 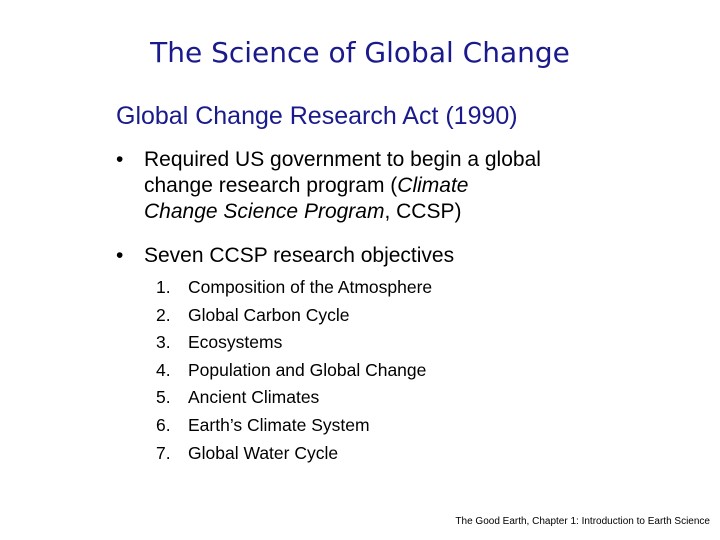 I want to click on objective-text: Global Carbon Cycle, so click(x=269, y=314).